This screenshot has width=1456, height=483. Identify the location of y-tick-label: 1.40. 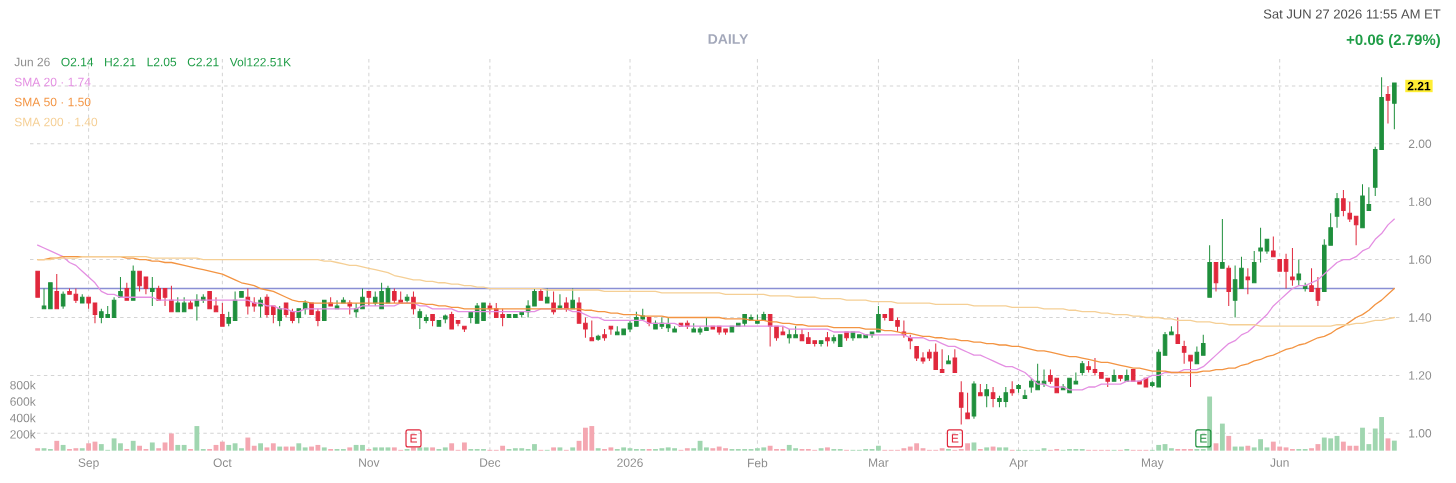
(1420, 317).